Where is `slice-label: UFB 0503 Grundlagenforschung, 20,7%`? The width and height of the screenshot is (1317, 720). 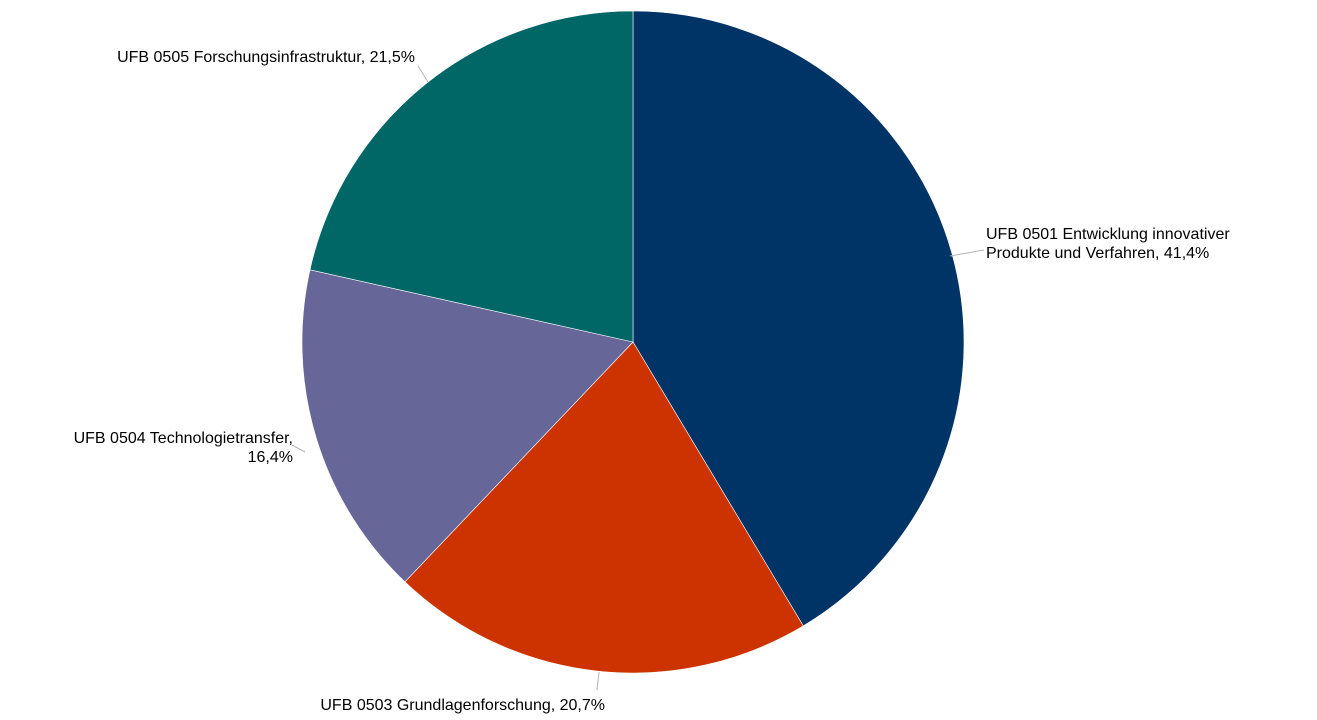 slice-label: UFB 0503 Grundlagenforschung, 20,7% is located at coordinates (462, 705).